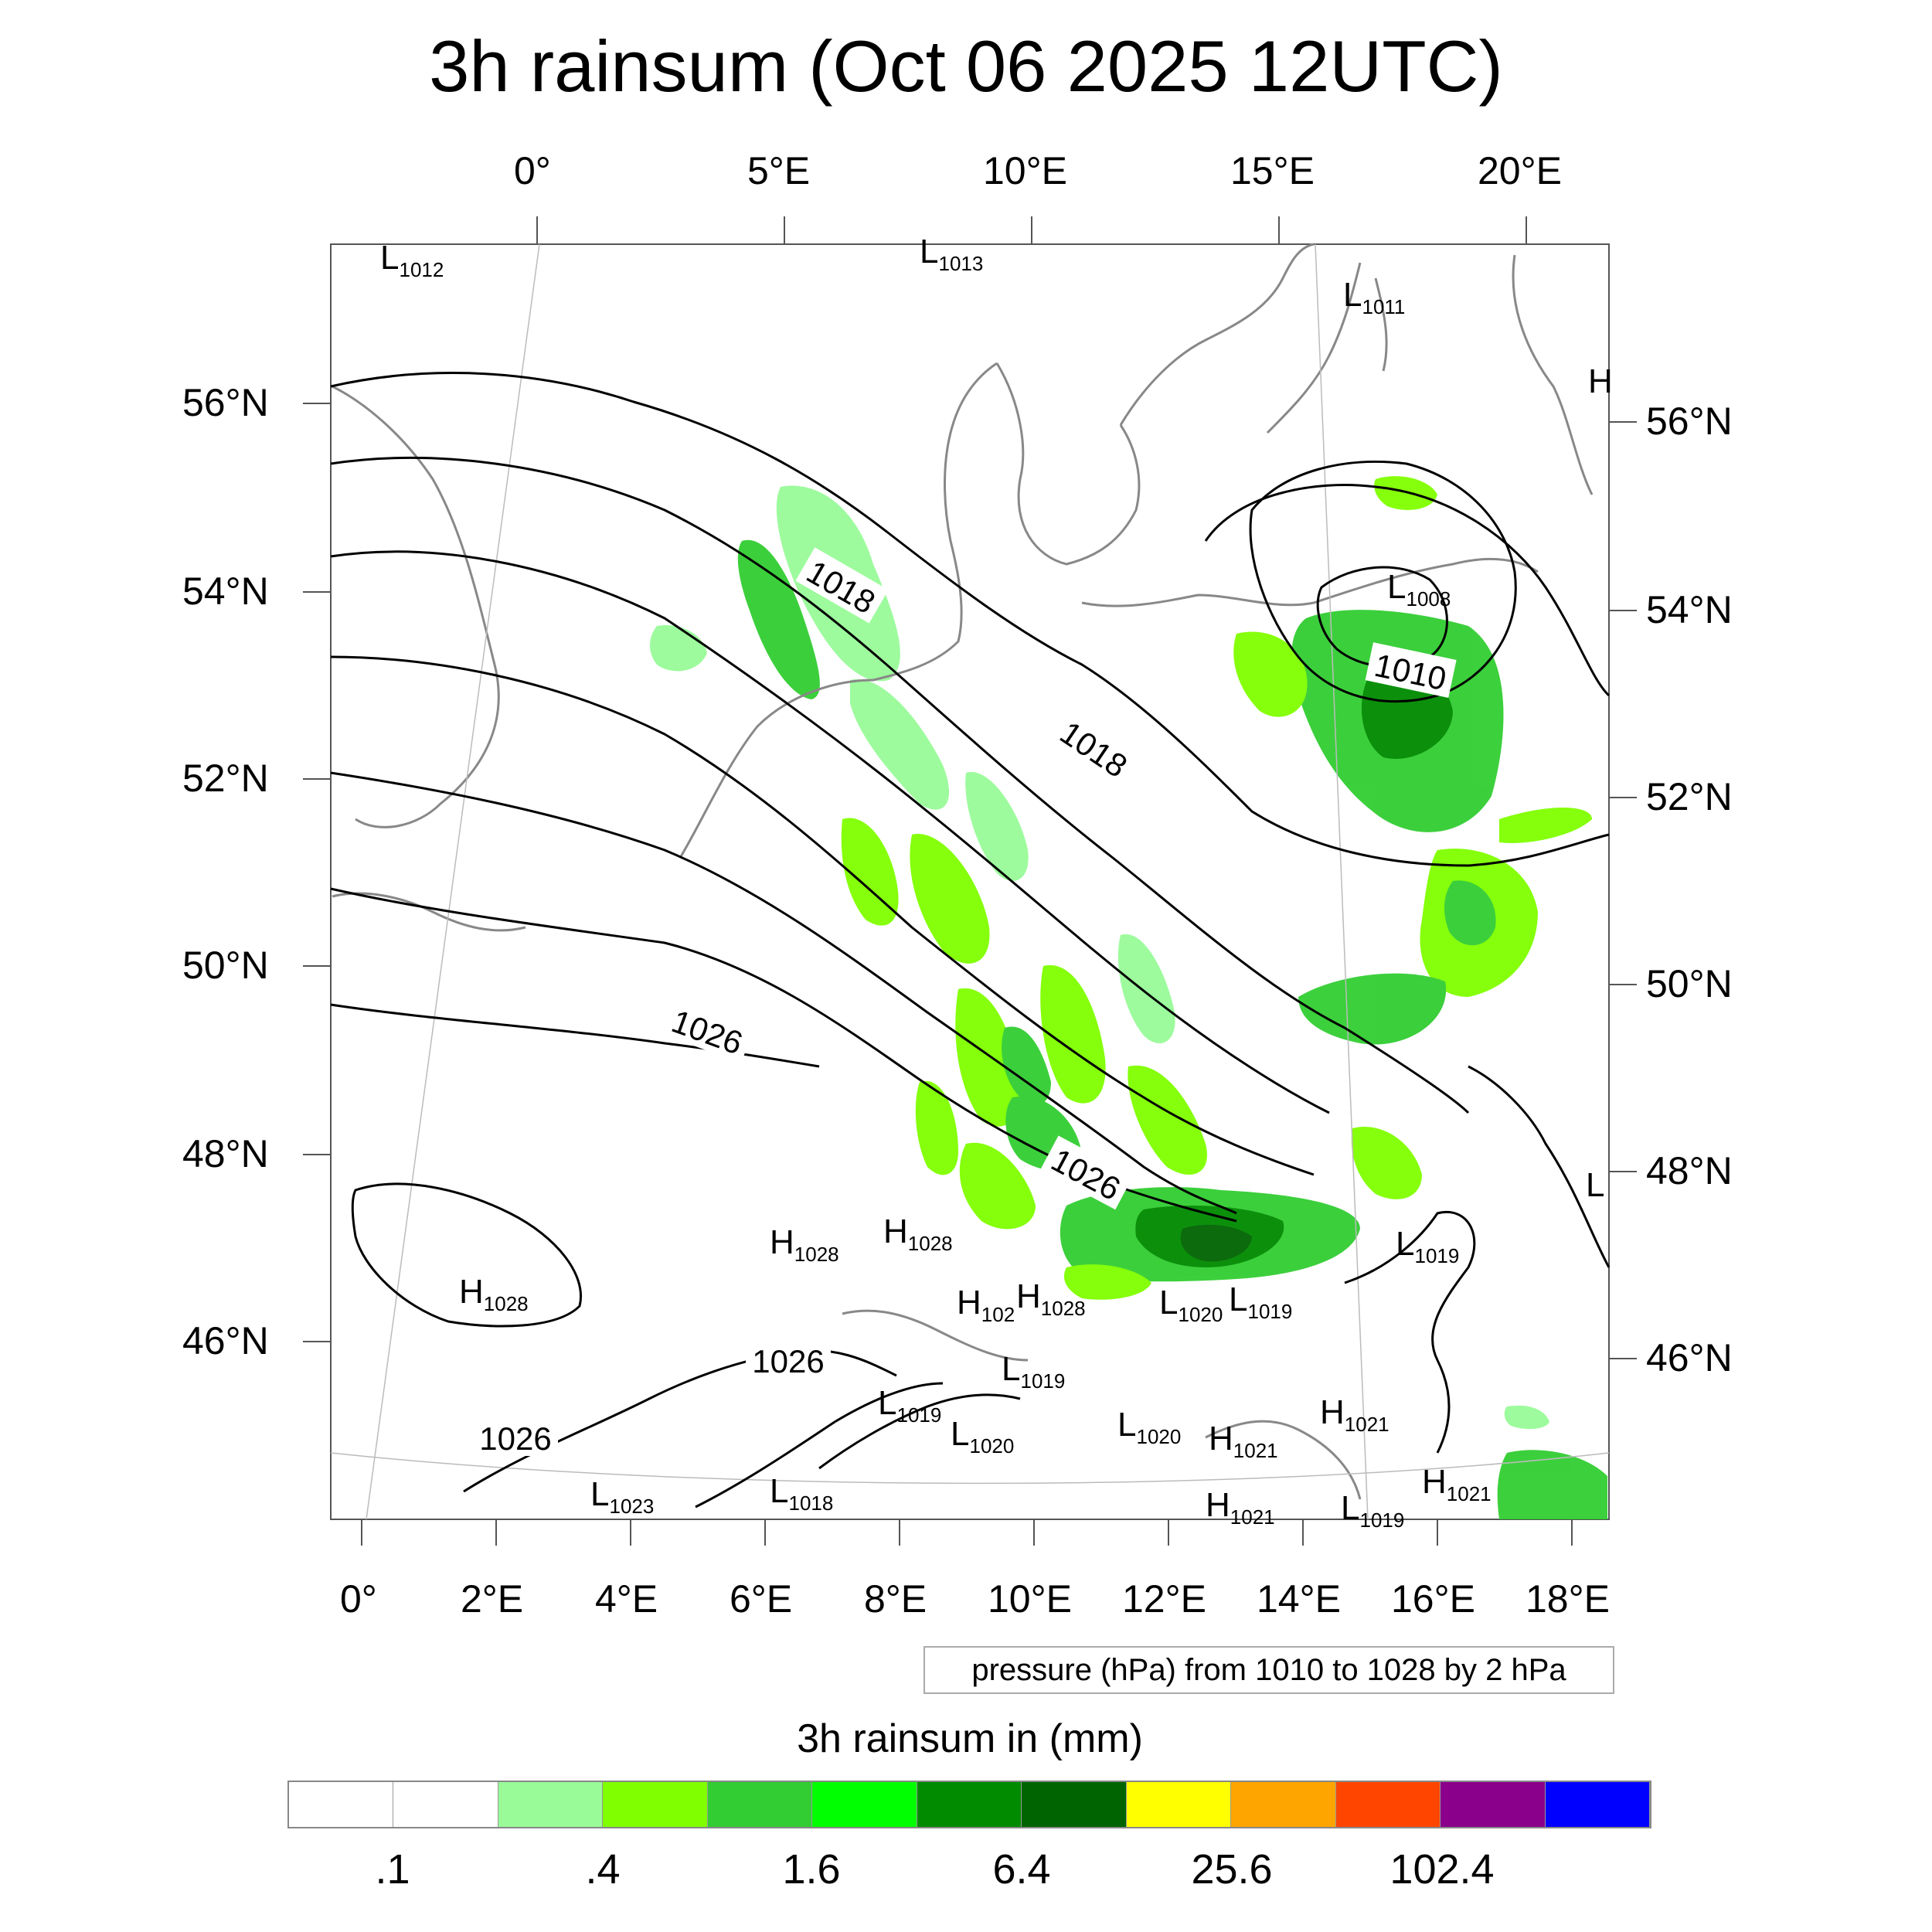 The width and height of the screenshot is (1932, 1932). I want to click on pressure-center: H102, so click(986, 1305).